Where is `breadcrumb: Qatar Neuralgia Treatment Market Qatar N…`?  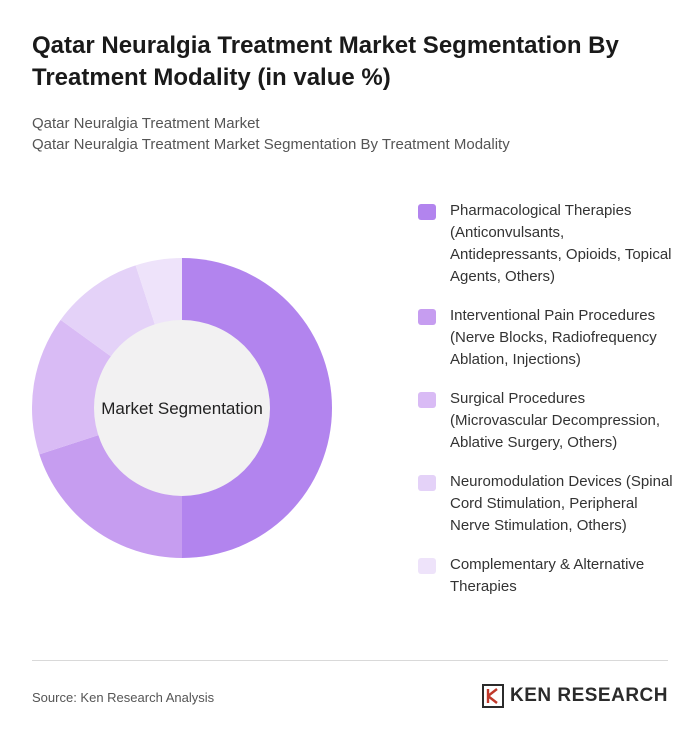 breadcrumb: Qatar Neuralgia Treatment Market Qatar N… is located at coordinates (352, 134).